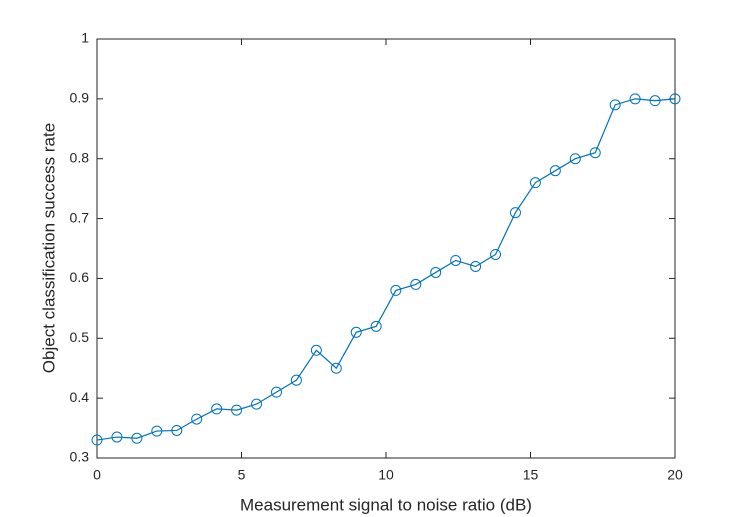 The height and width of the screenshot is (517, 746). What do you see at coordinates (675, 475) in the screenshot?
I see `x-tick-label: 20` at bounding box center [675, 475].